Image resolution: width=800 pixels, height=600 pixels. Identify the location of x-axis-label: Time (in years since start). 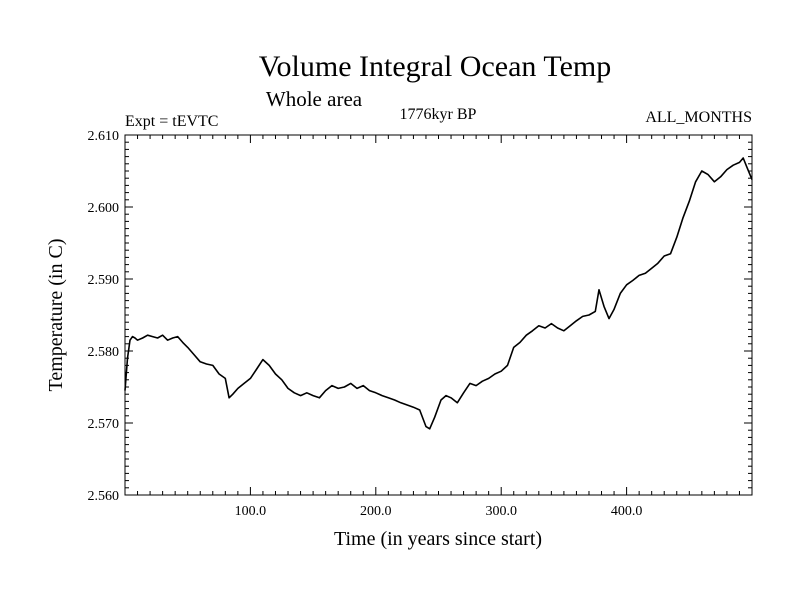
(438, 539).